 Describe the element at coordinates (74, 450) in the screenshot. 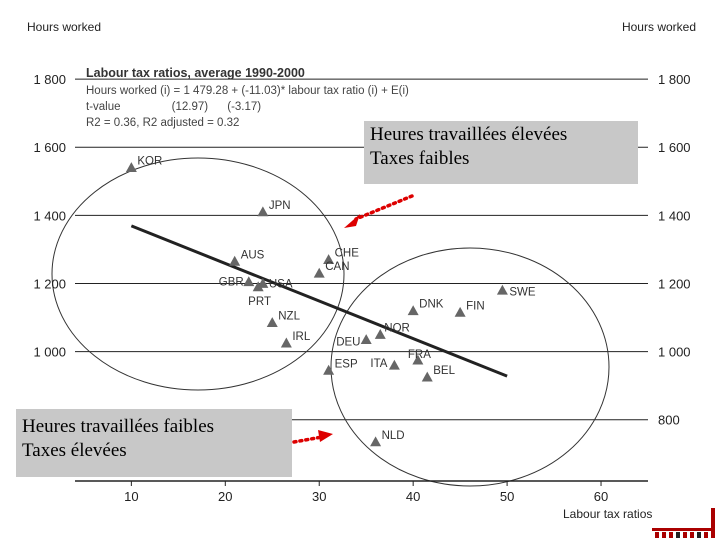

I see `callout-low-line2: Taxes élevées` at that location.